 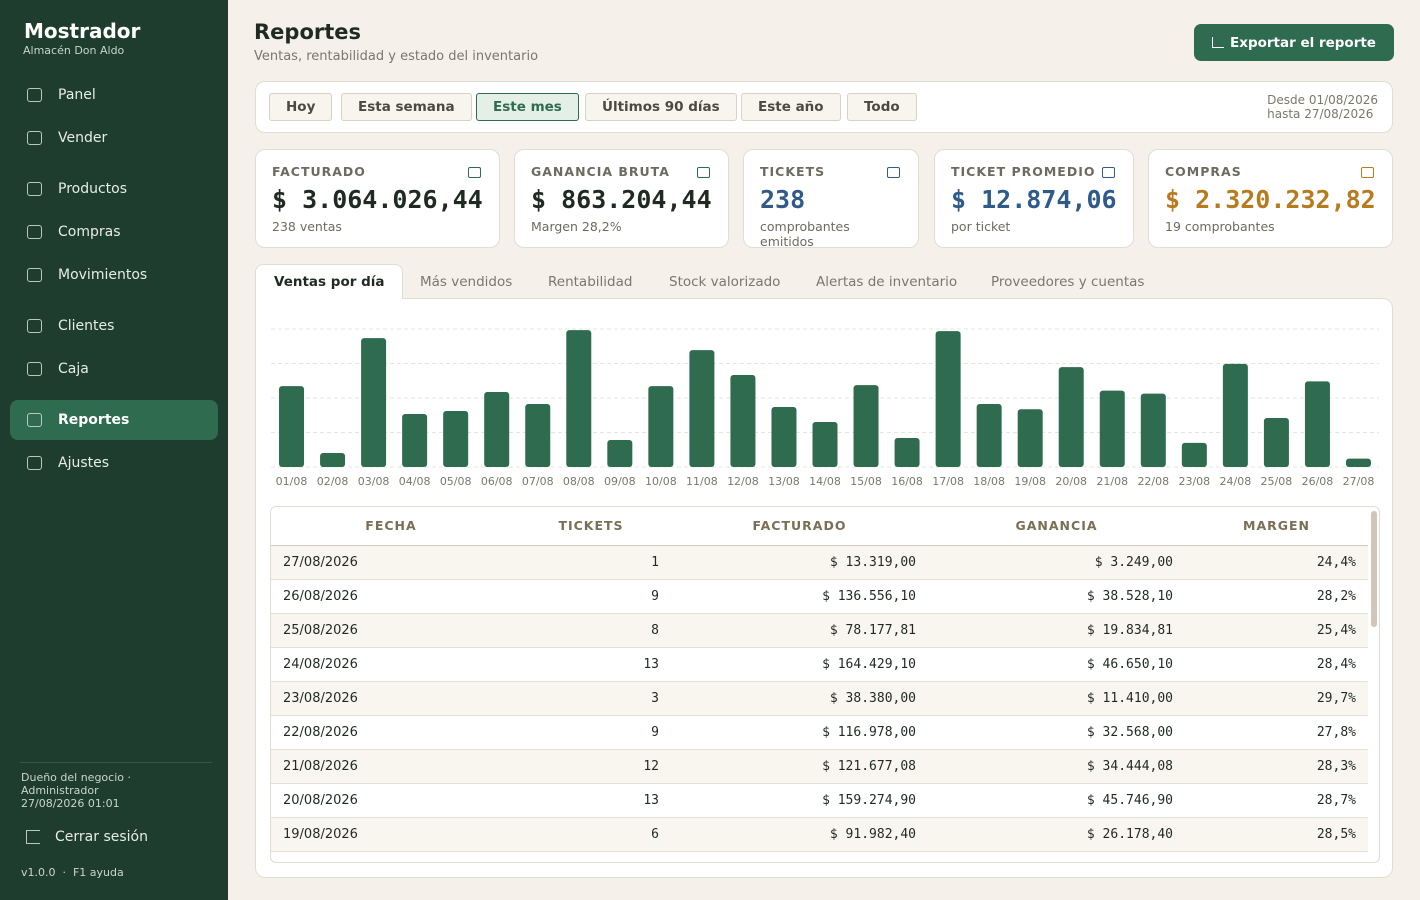 What do you see at coordinates (391, 766) in the screenshot?
I see `table-cell: 21/08/2026` at bounding box center [391, 766].